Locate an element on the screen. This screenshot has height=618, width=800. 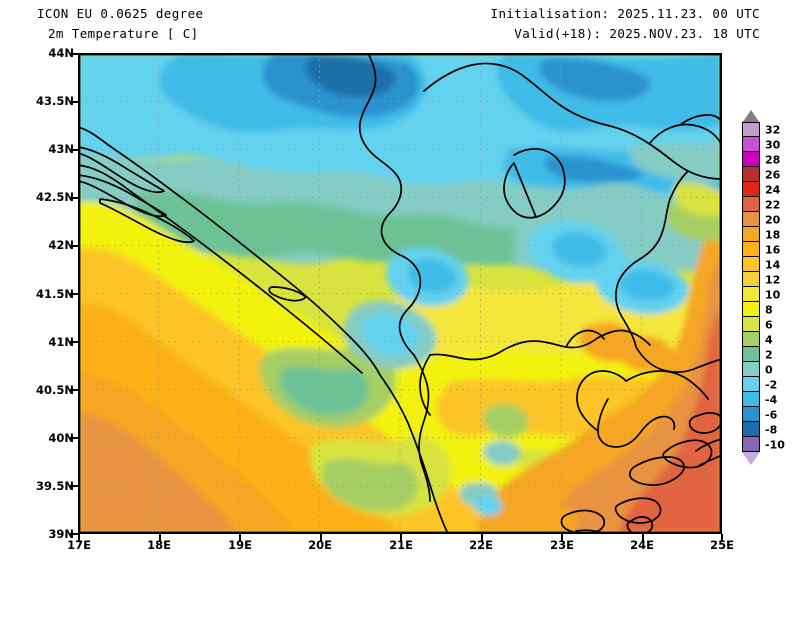
colorbar-tick-label: -6 is located at coordinates (771, 414).